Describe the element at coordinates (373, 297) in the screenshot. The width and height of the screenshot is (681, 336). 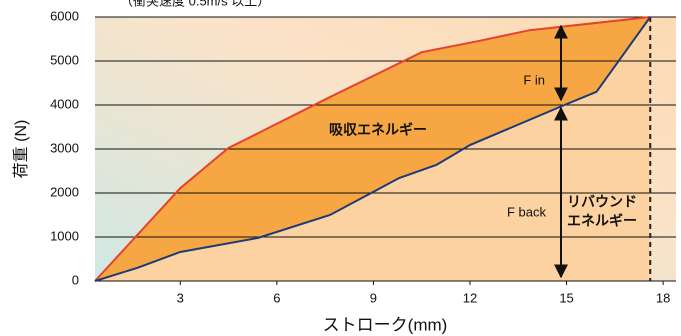
I see `x-tick-label: 9` at that location.